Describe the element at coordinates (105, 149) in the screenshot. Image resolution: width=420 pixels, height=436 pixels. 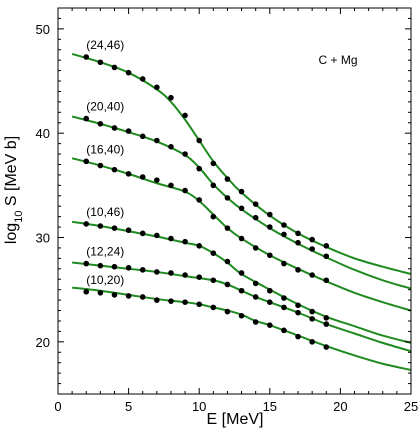
I see `series-label: (16,40)` at that location.